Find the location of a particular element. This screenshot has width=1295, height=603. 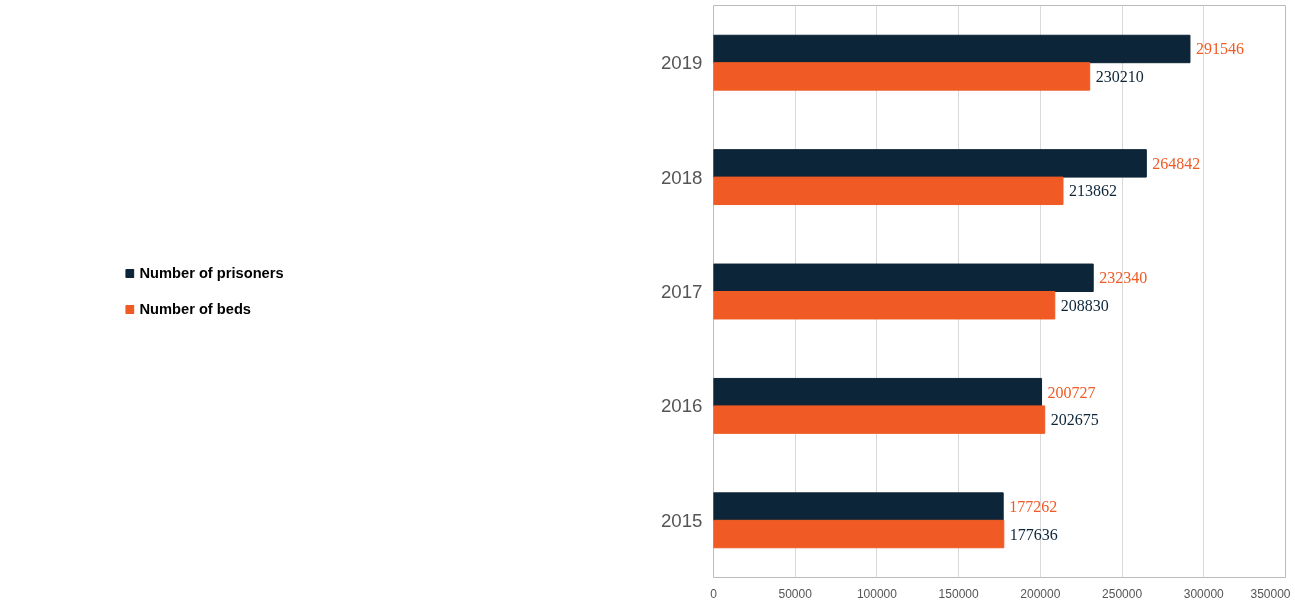

data-label: 177636 is located at coordinates (1033, 534).